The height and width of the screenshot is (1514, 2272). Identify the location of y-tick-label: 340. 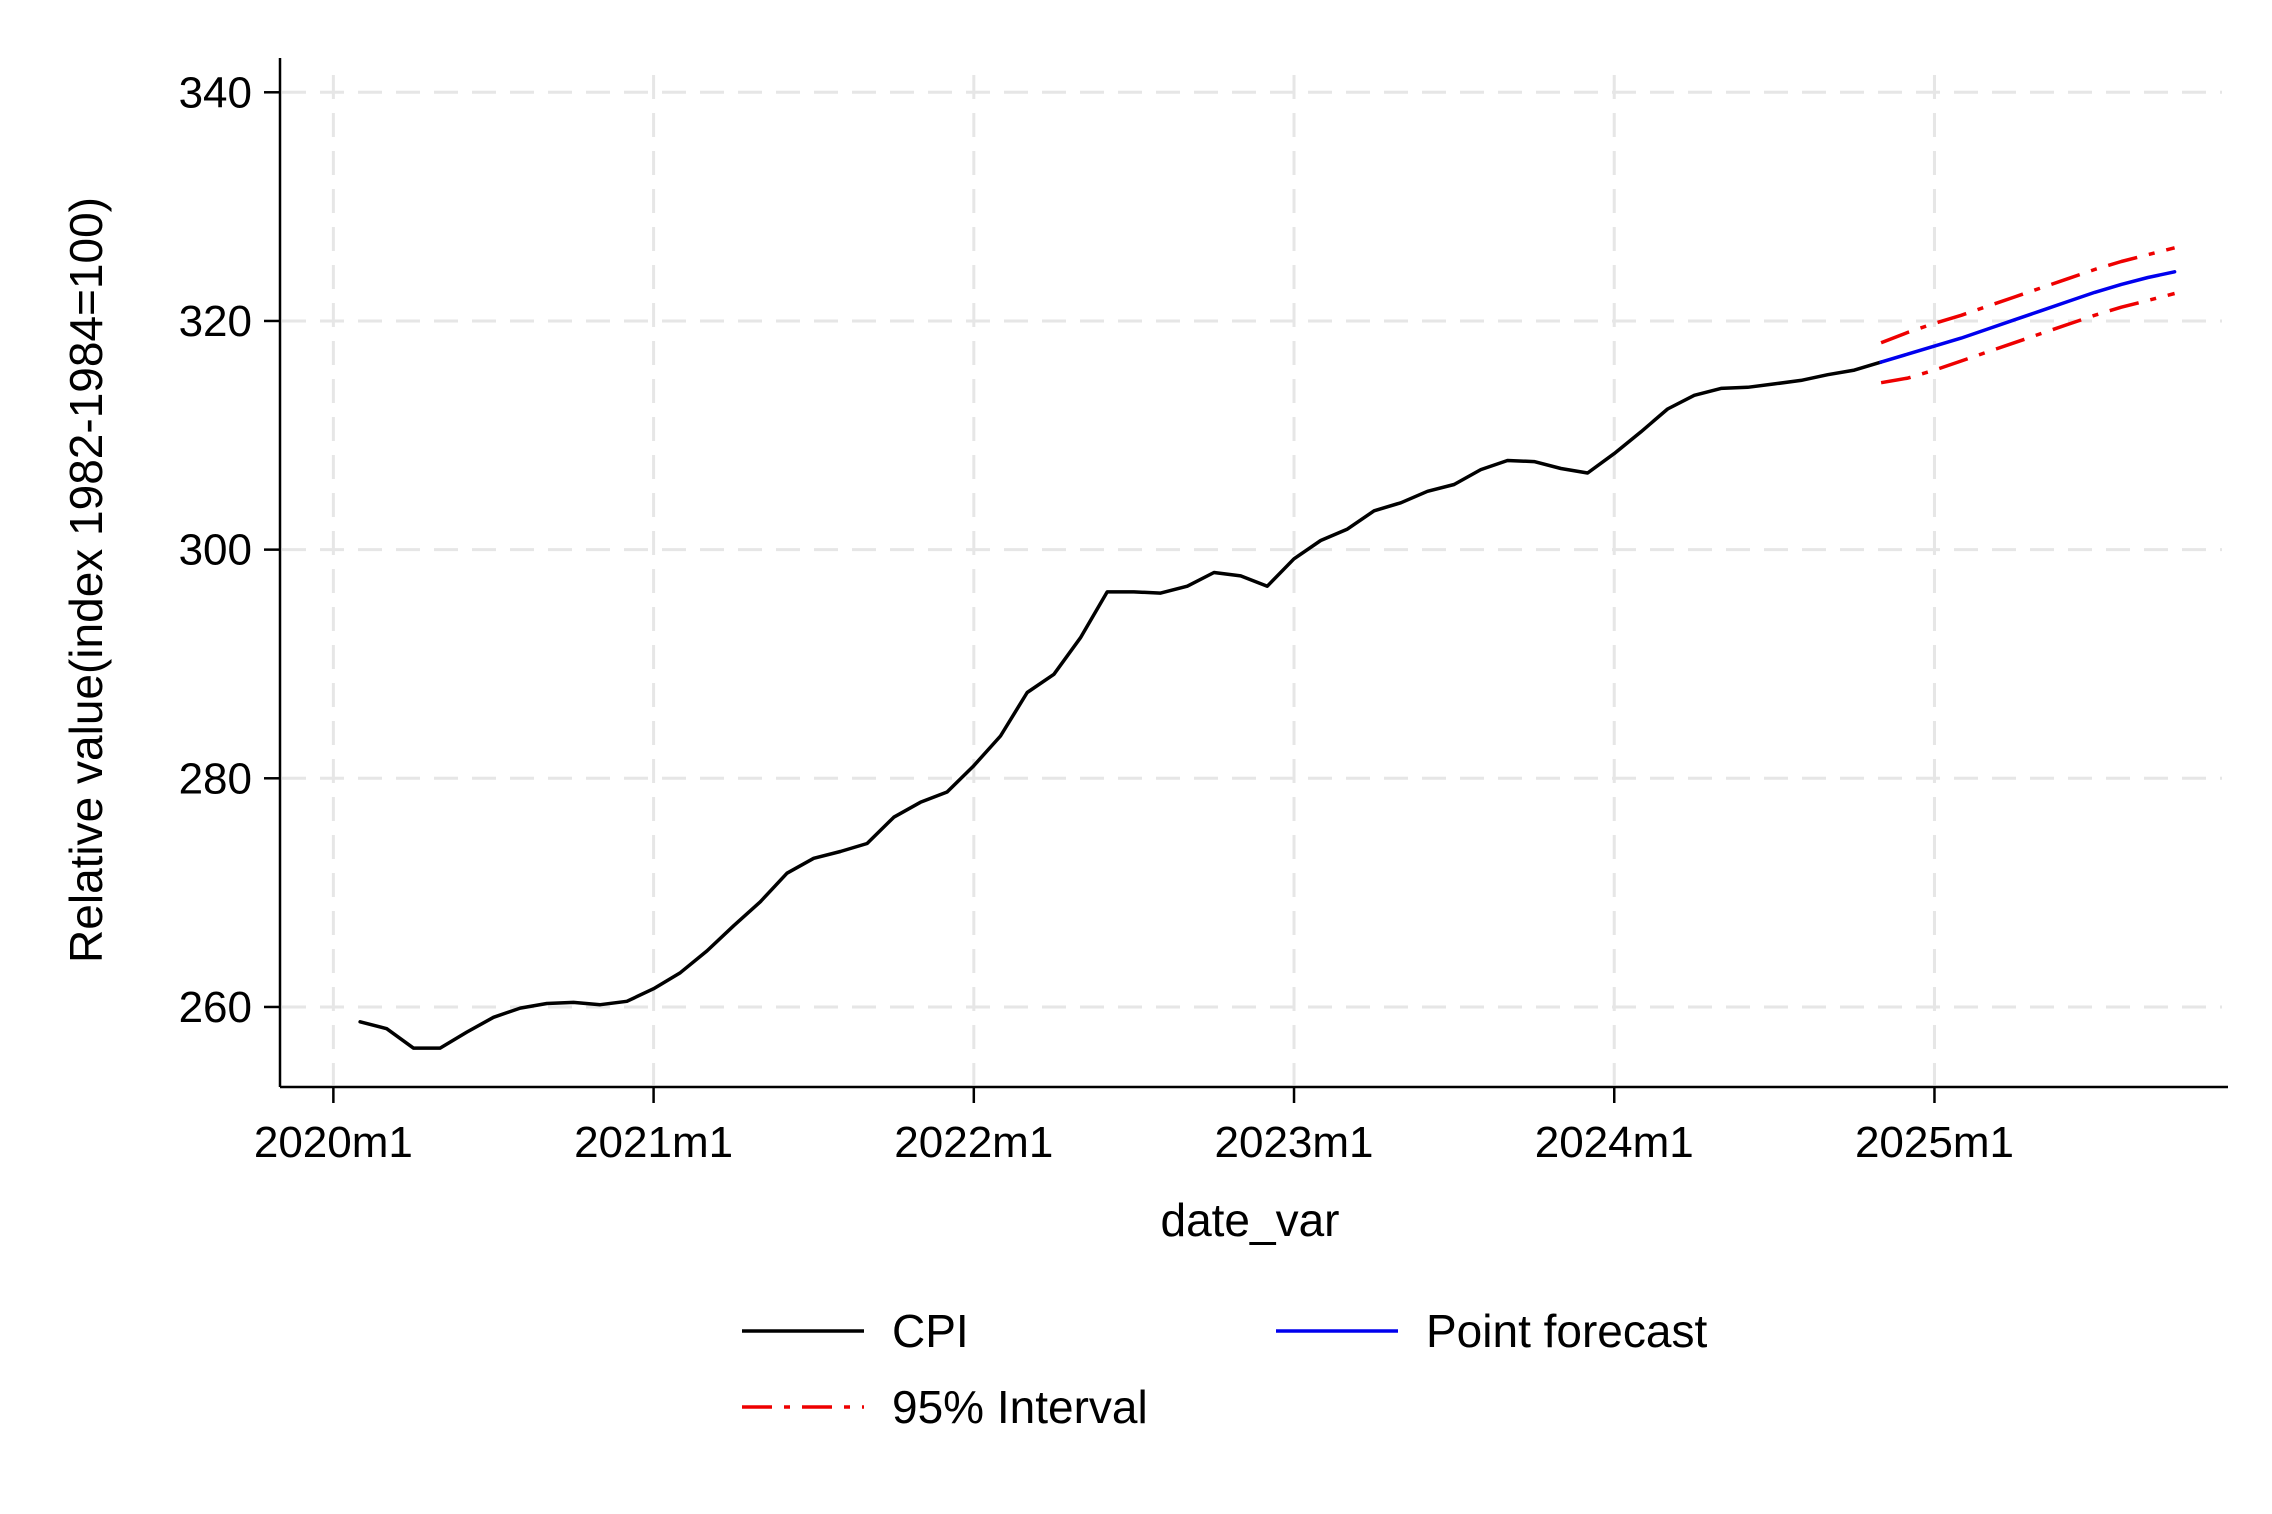
(215, 92).